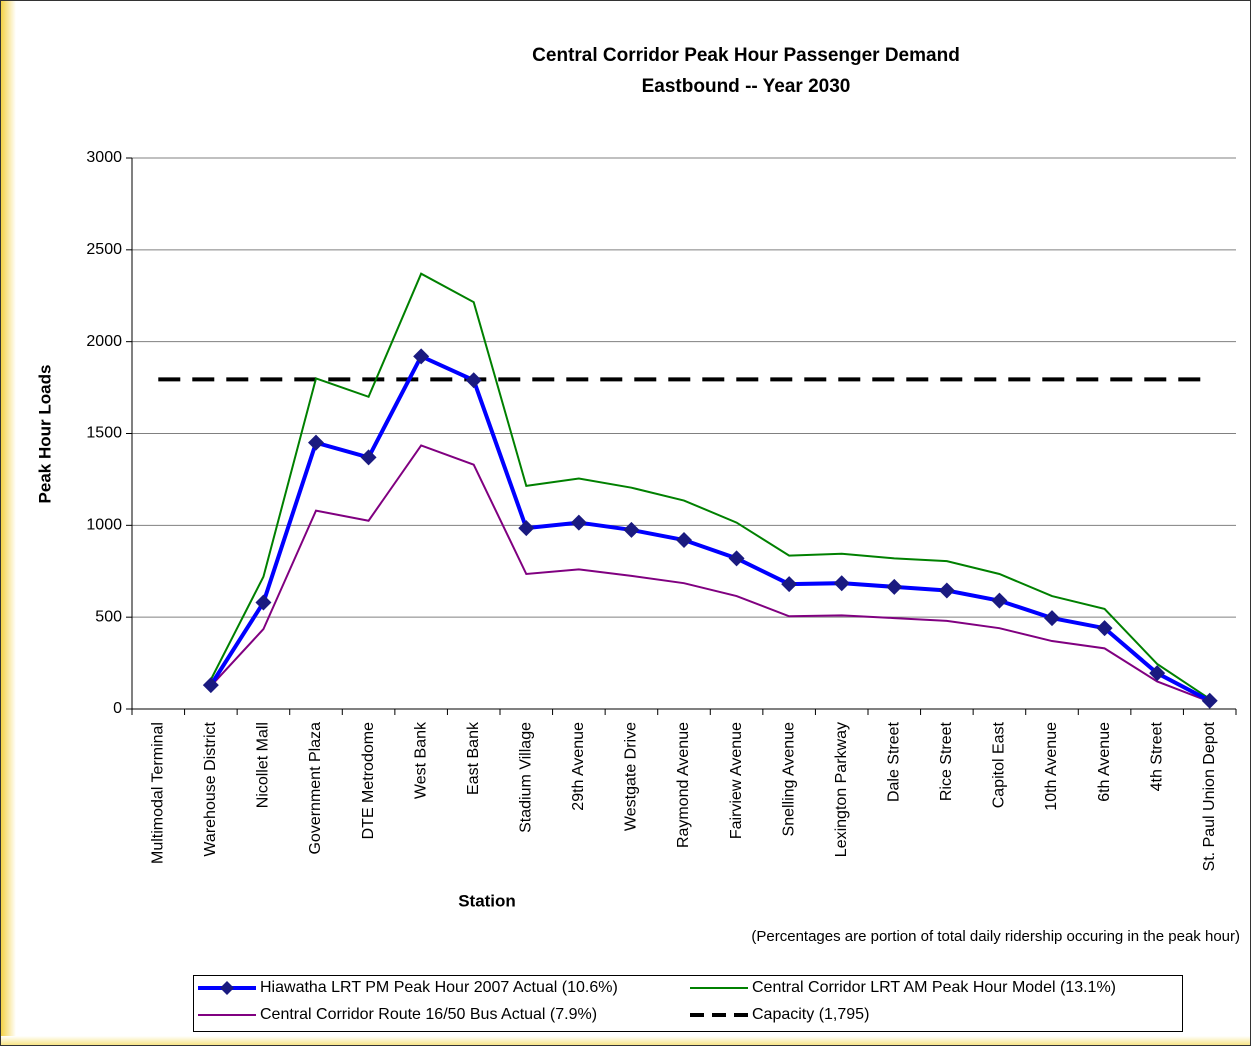  Describe the element at coordinates (473, 758) in the screenshot. I see `x-tick-label: East Bank` at that location.